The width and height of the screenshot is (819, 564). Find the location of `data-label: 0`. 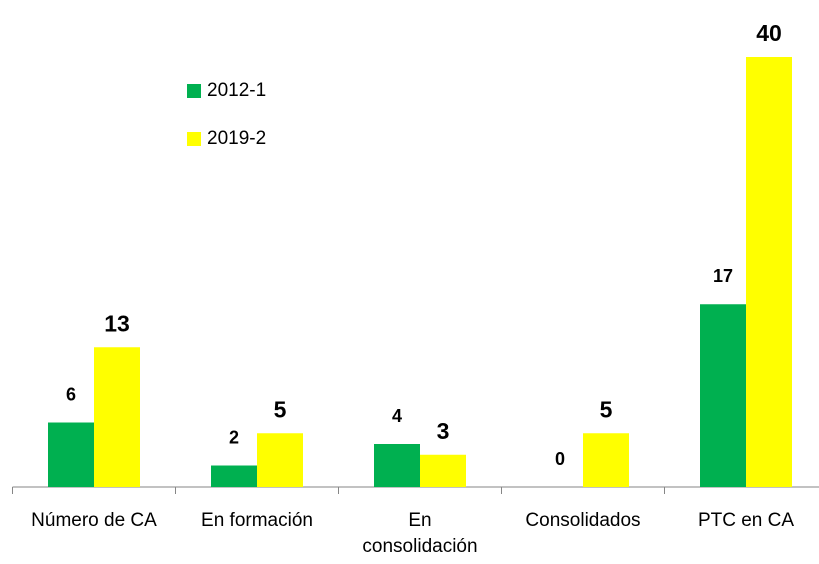

data-label: 0 is located at coordinates (560, 459).